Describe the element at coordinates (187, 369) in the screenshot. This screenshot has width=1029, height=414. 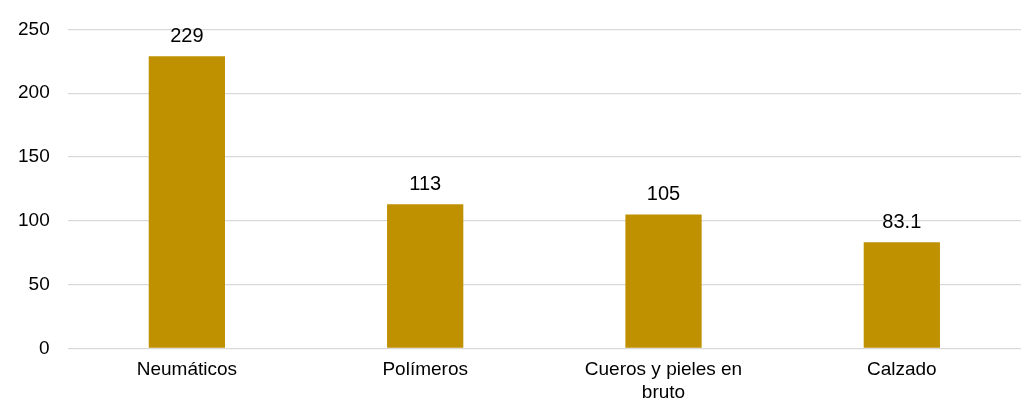
I see `x-tick-label: Neumáticos` at that location.